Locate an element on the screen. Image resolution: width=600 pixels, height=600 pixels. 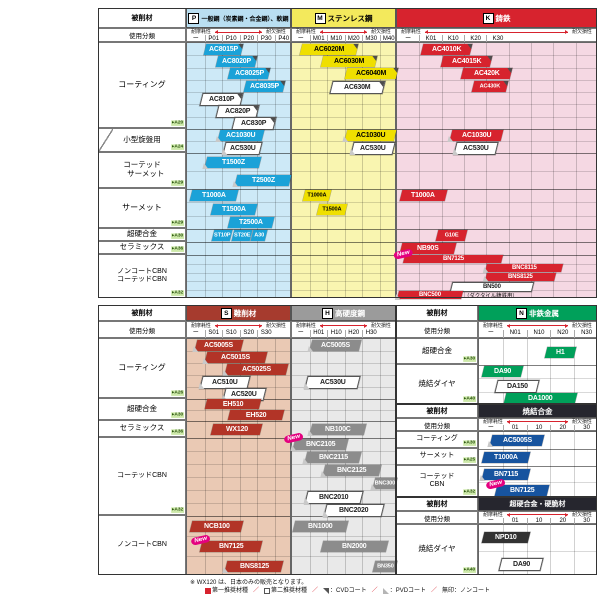
grade-AC5005S: AC5005S is located at coordinates (217, 345).